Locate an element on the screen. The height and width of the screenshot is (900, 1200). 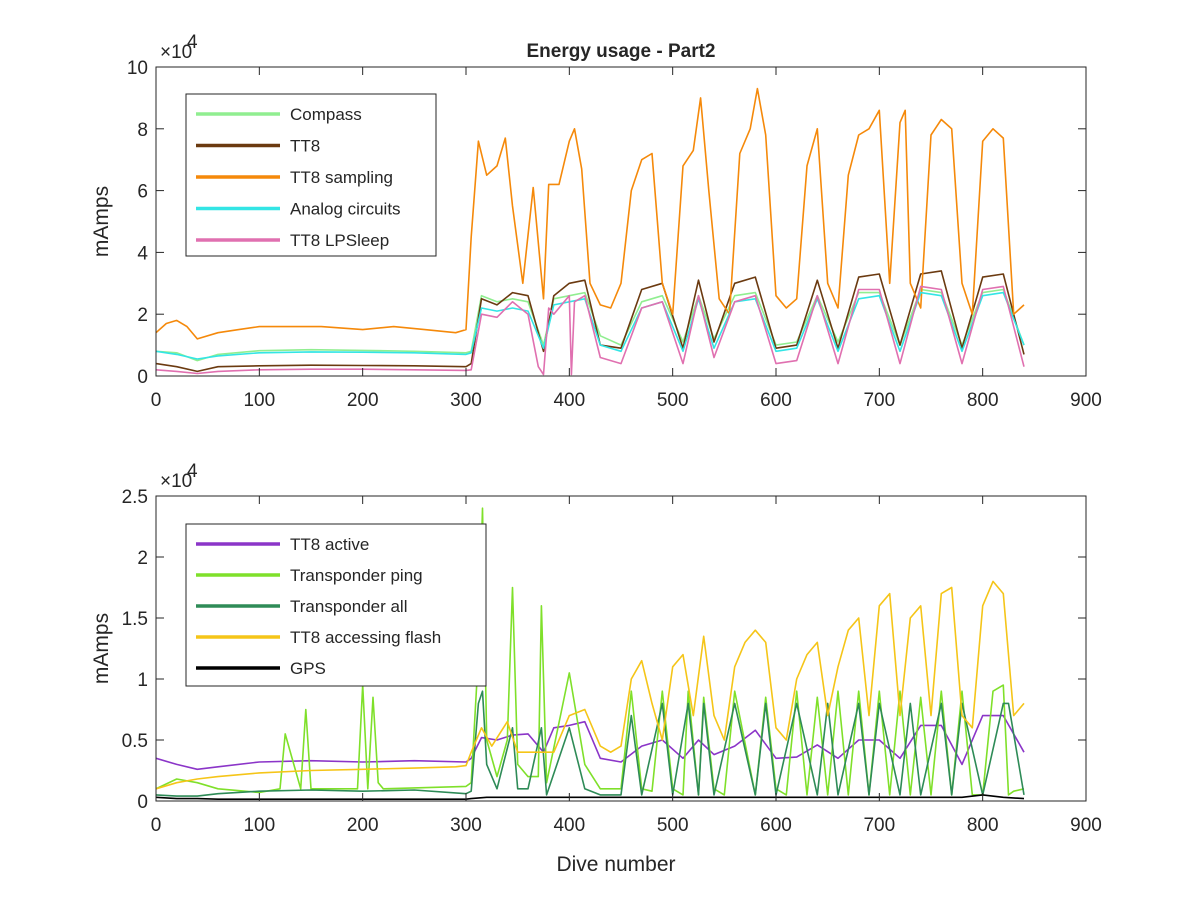
series-line-tt8-lpsleep is located at coordinates (590, 330).